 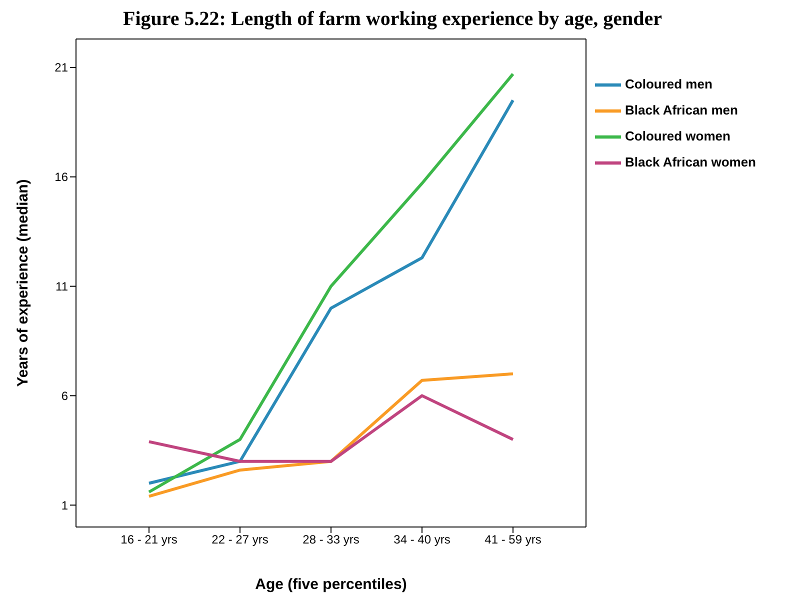 I want to click on y-tick-label: 1, so click(x=64, y=505).